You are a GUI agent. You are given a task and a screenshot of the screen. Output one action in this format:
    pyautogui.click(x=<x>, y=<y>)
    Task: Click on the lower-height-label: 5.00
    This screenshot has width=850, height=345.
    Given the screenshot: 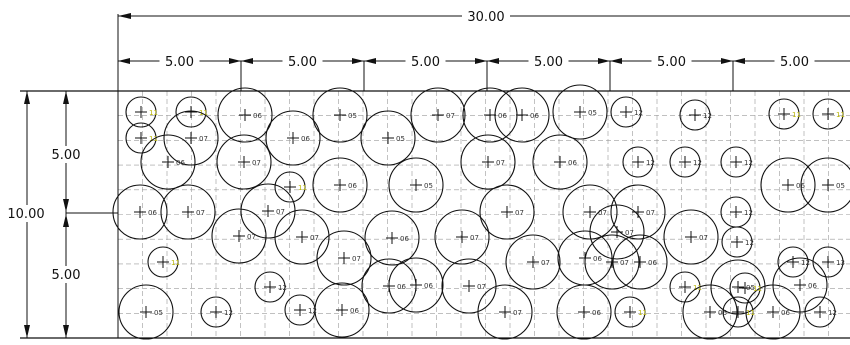 What is the action you would take?
    pyautogui.click(x=66, y=275)
    